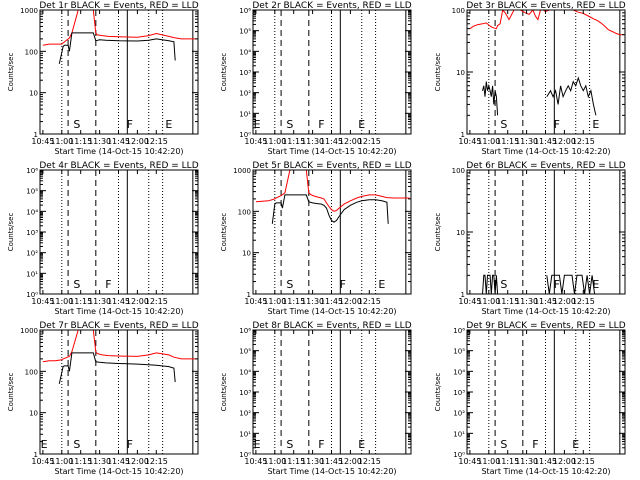  Describe the element at coordinates (32, 212) in the screenshot. I see `y-tick-label: 10⁴` at that location.